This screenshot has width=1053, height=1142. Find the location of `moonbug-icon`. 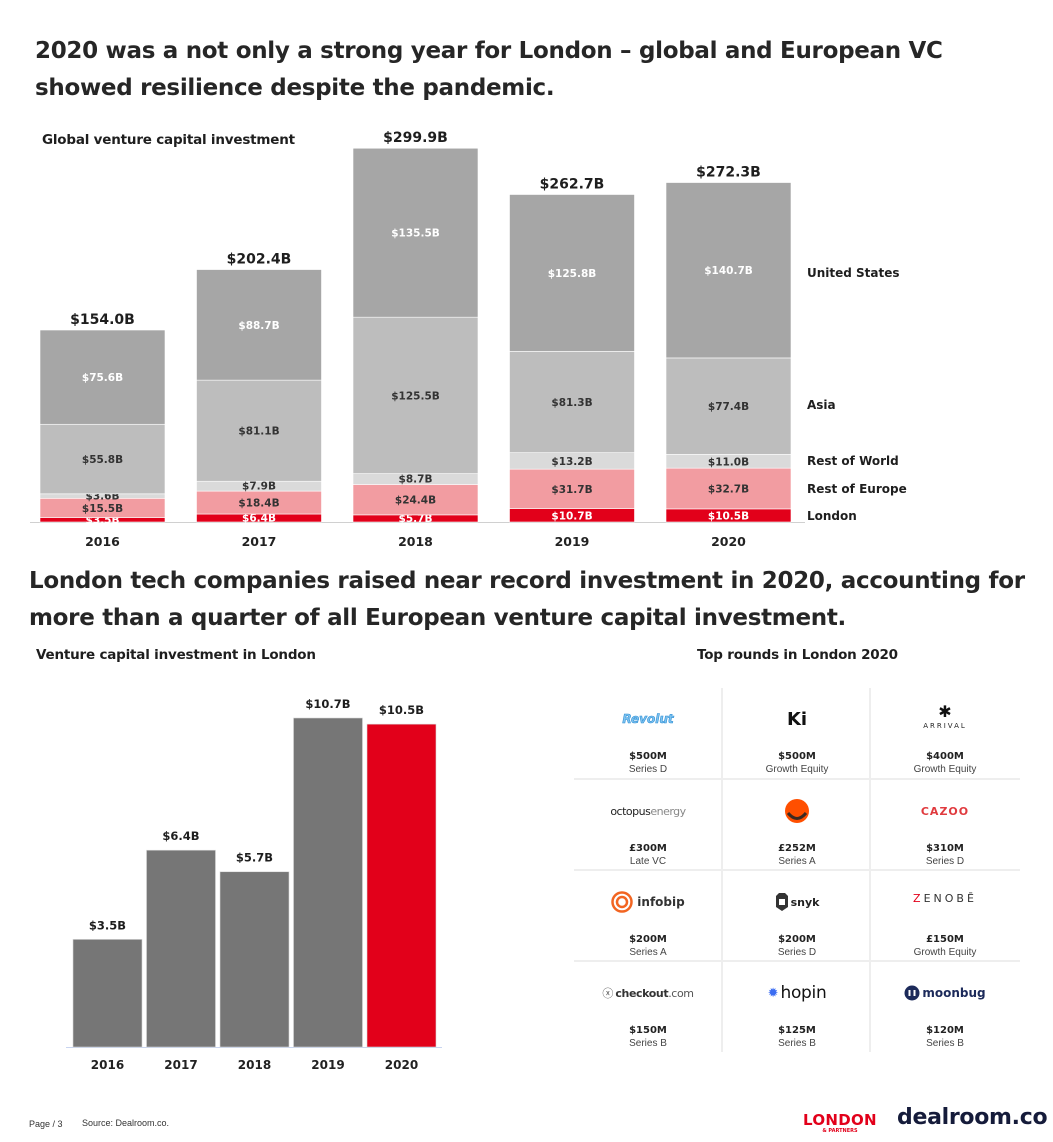

moonbug-icon is located at coordinates (912, 993).